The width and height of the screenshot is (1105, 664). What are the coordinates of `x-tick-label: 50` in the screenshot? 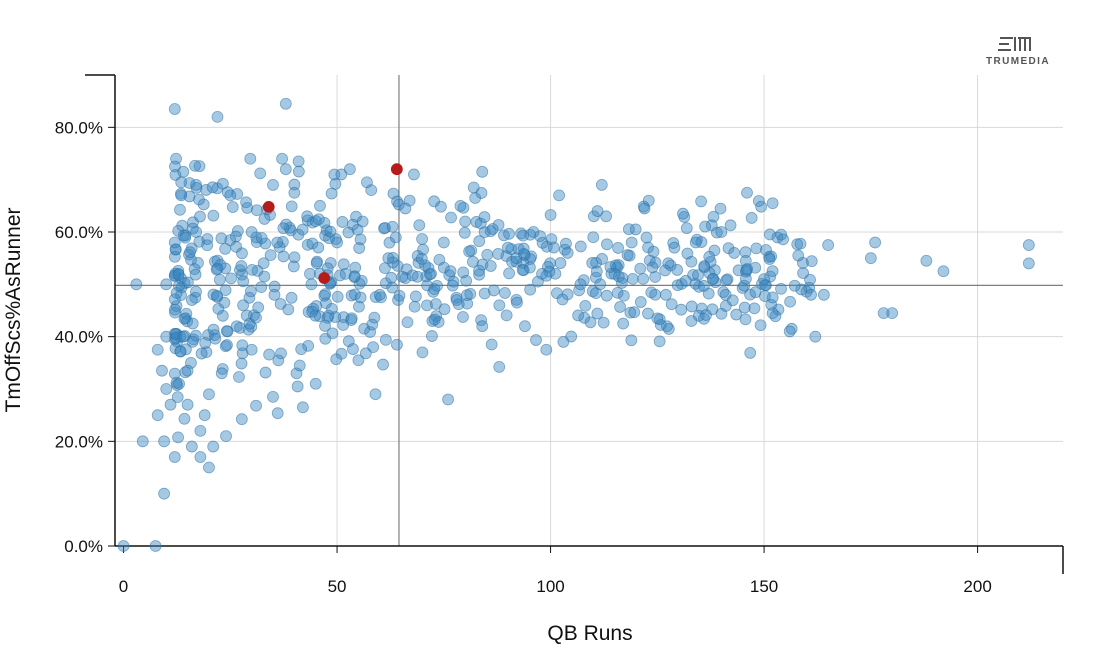 It's located at (337, 586).